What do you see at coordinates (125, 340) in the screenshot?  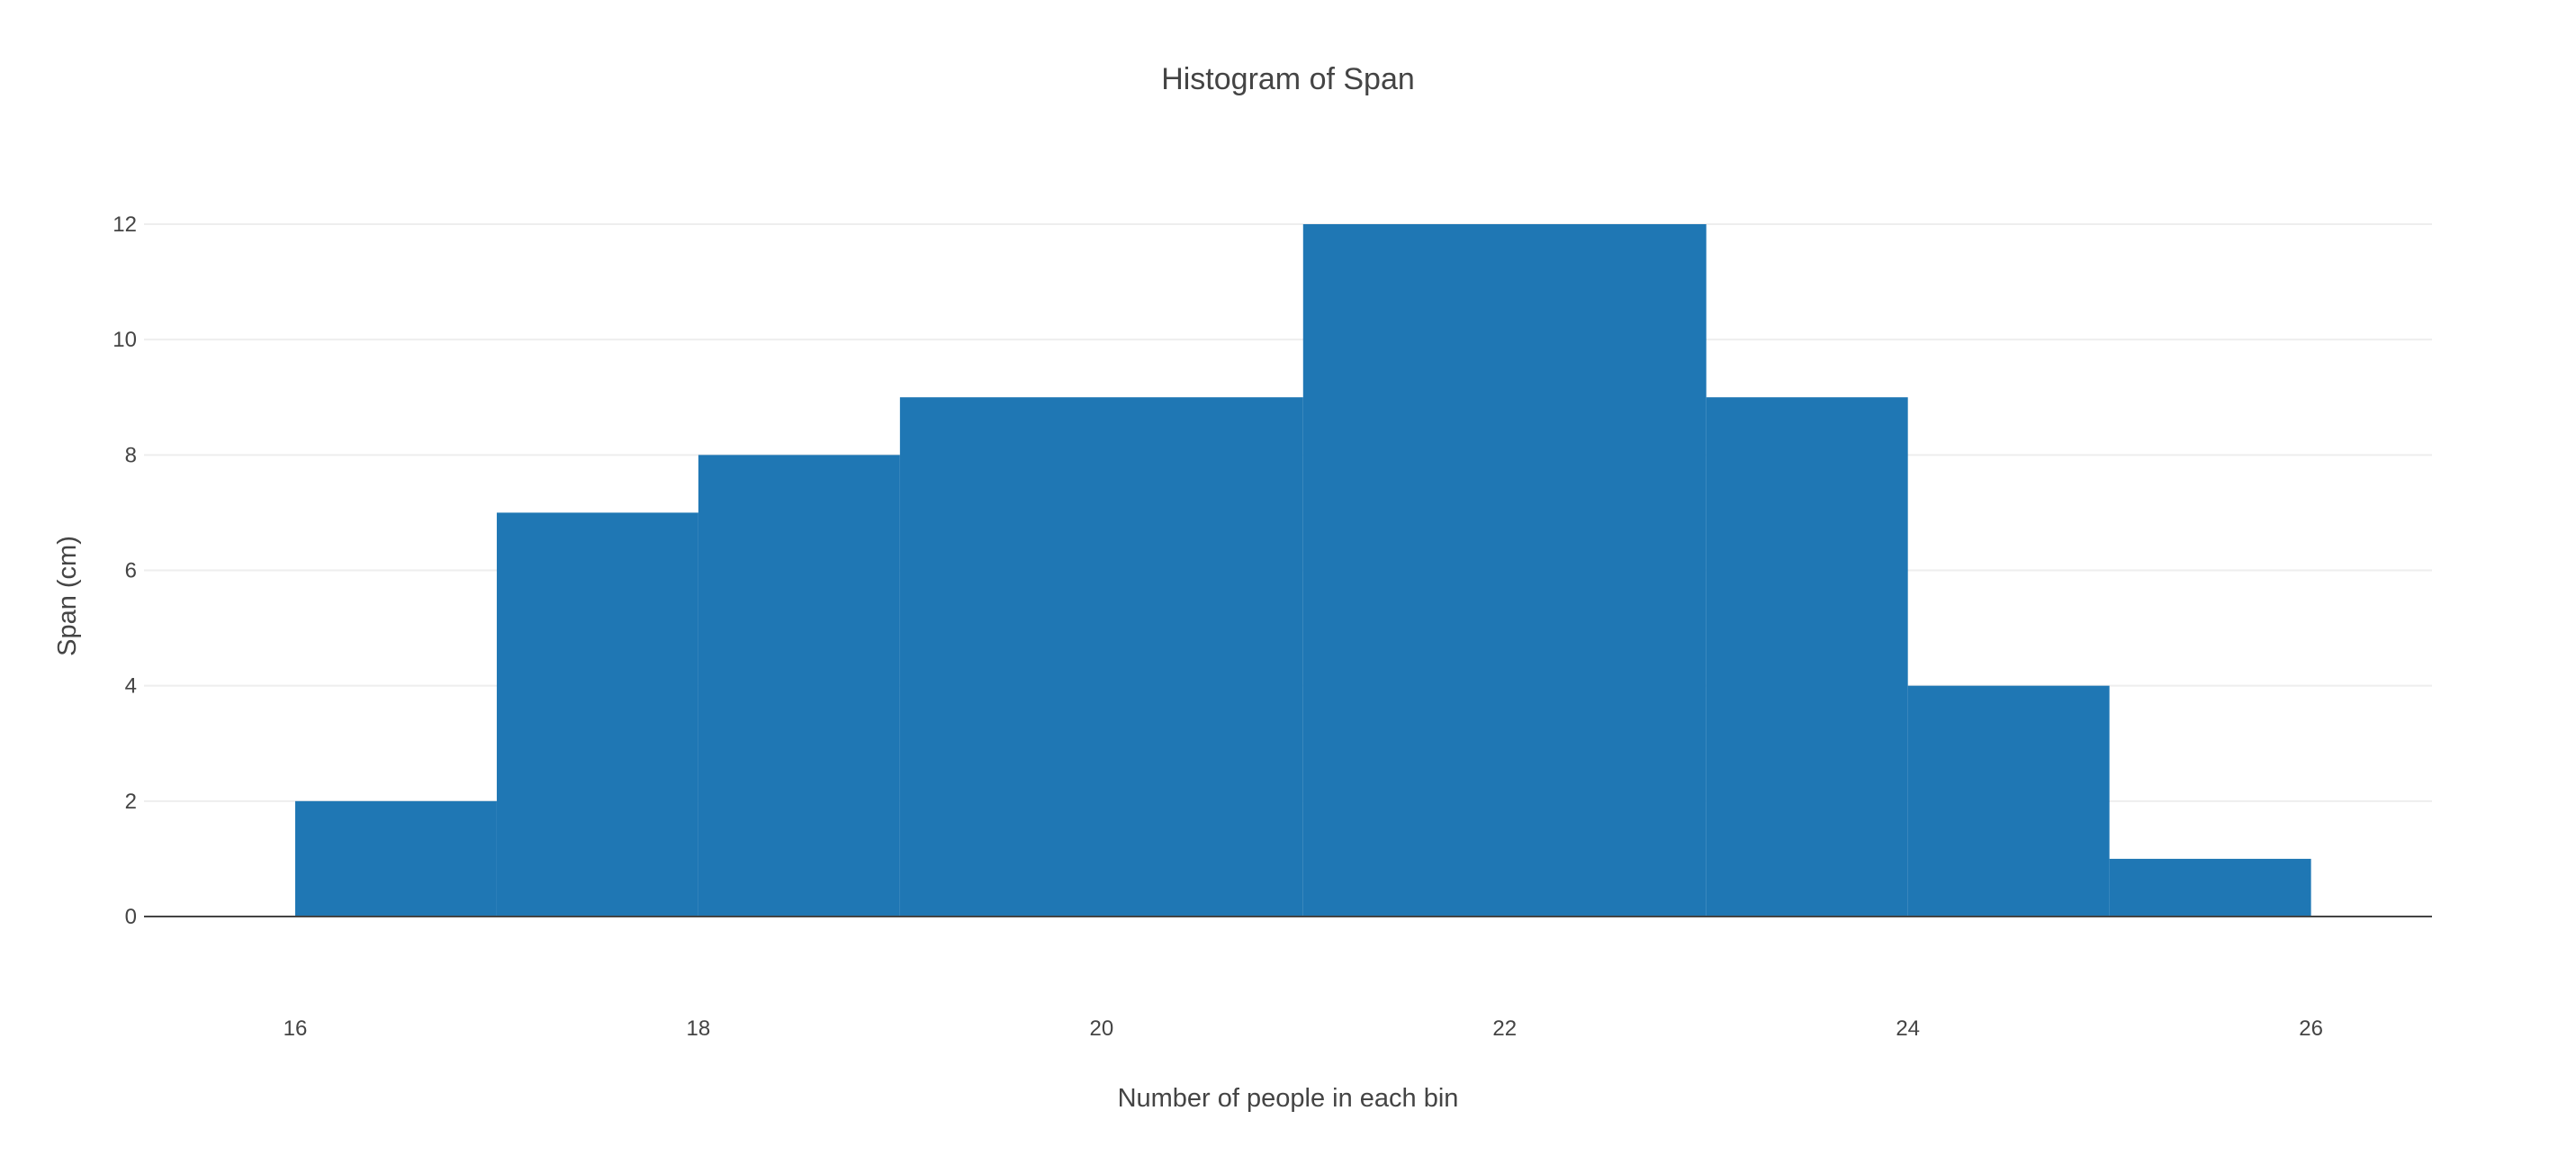 I see `y-tick-label: 10` at bounding box center [125, 340].